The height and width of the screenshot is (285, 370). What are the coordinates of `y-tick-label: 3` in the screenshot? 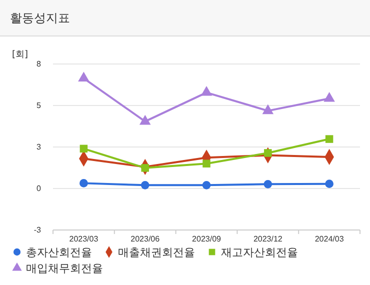 It's located at (39, 147).